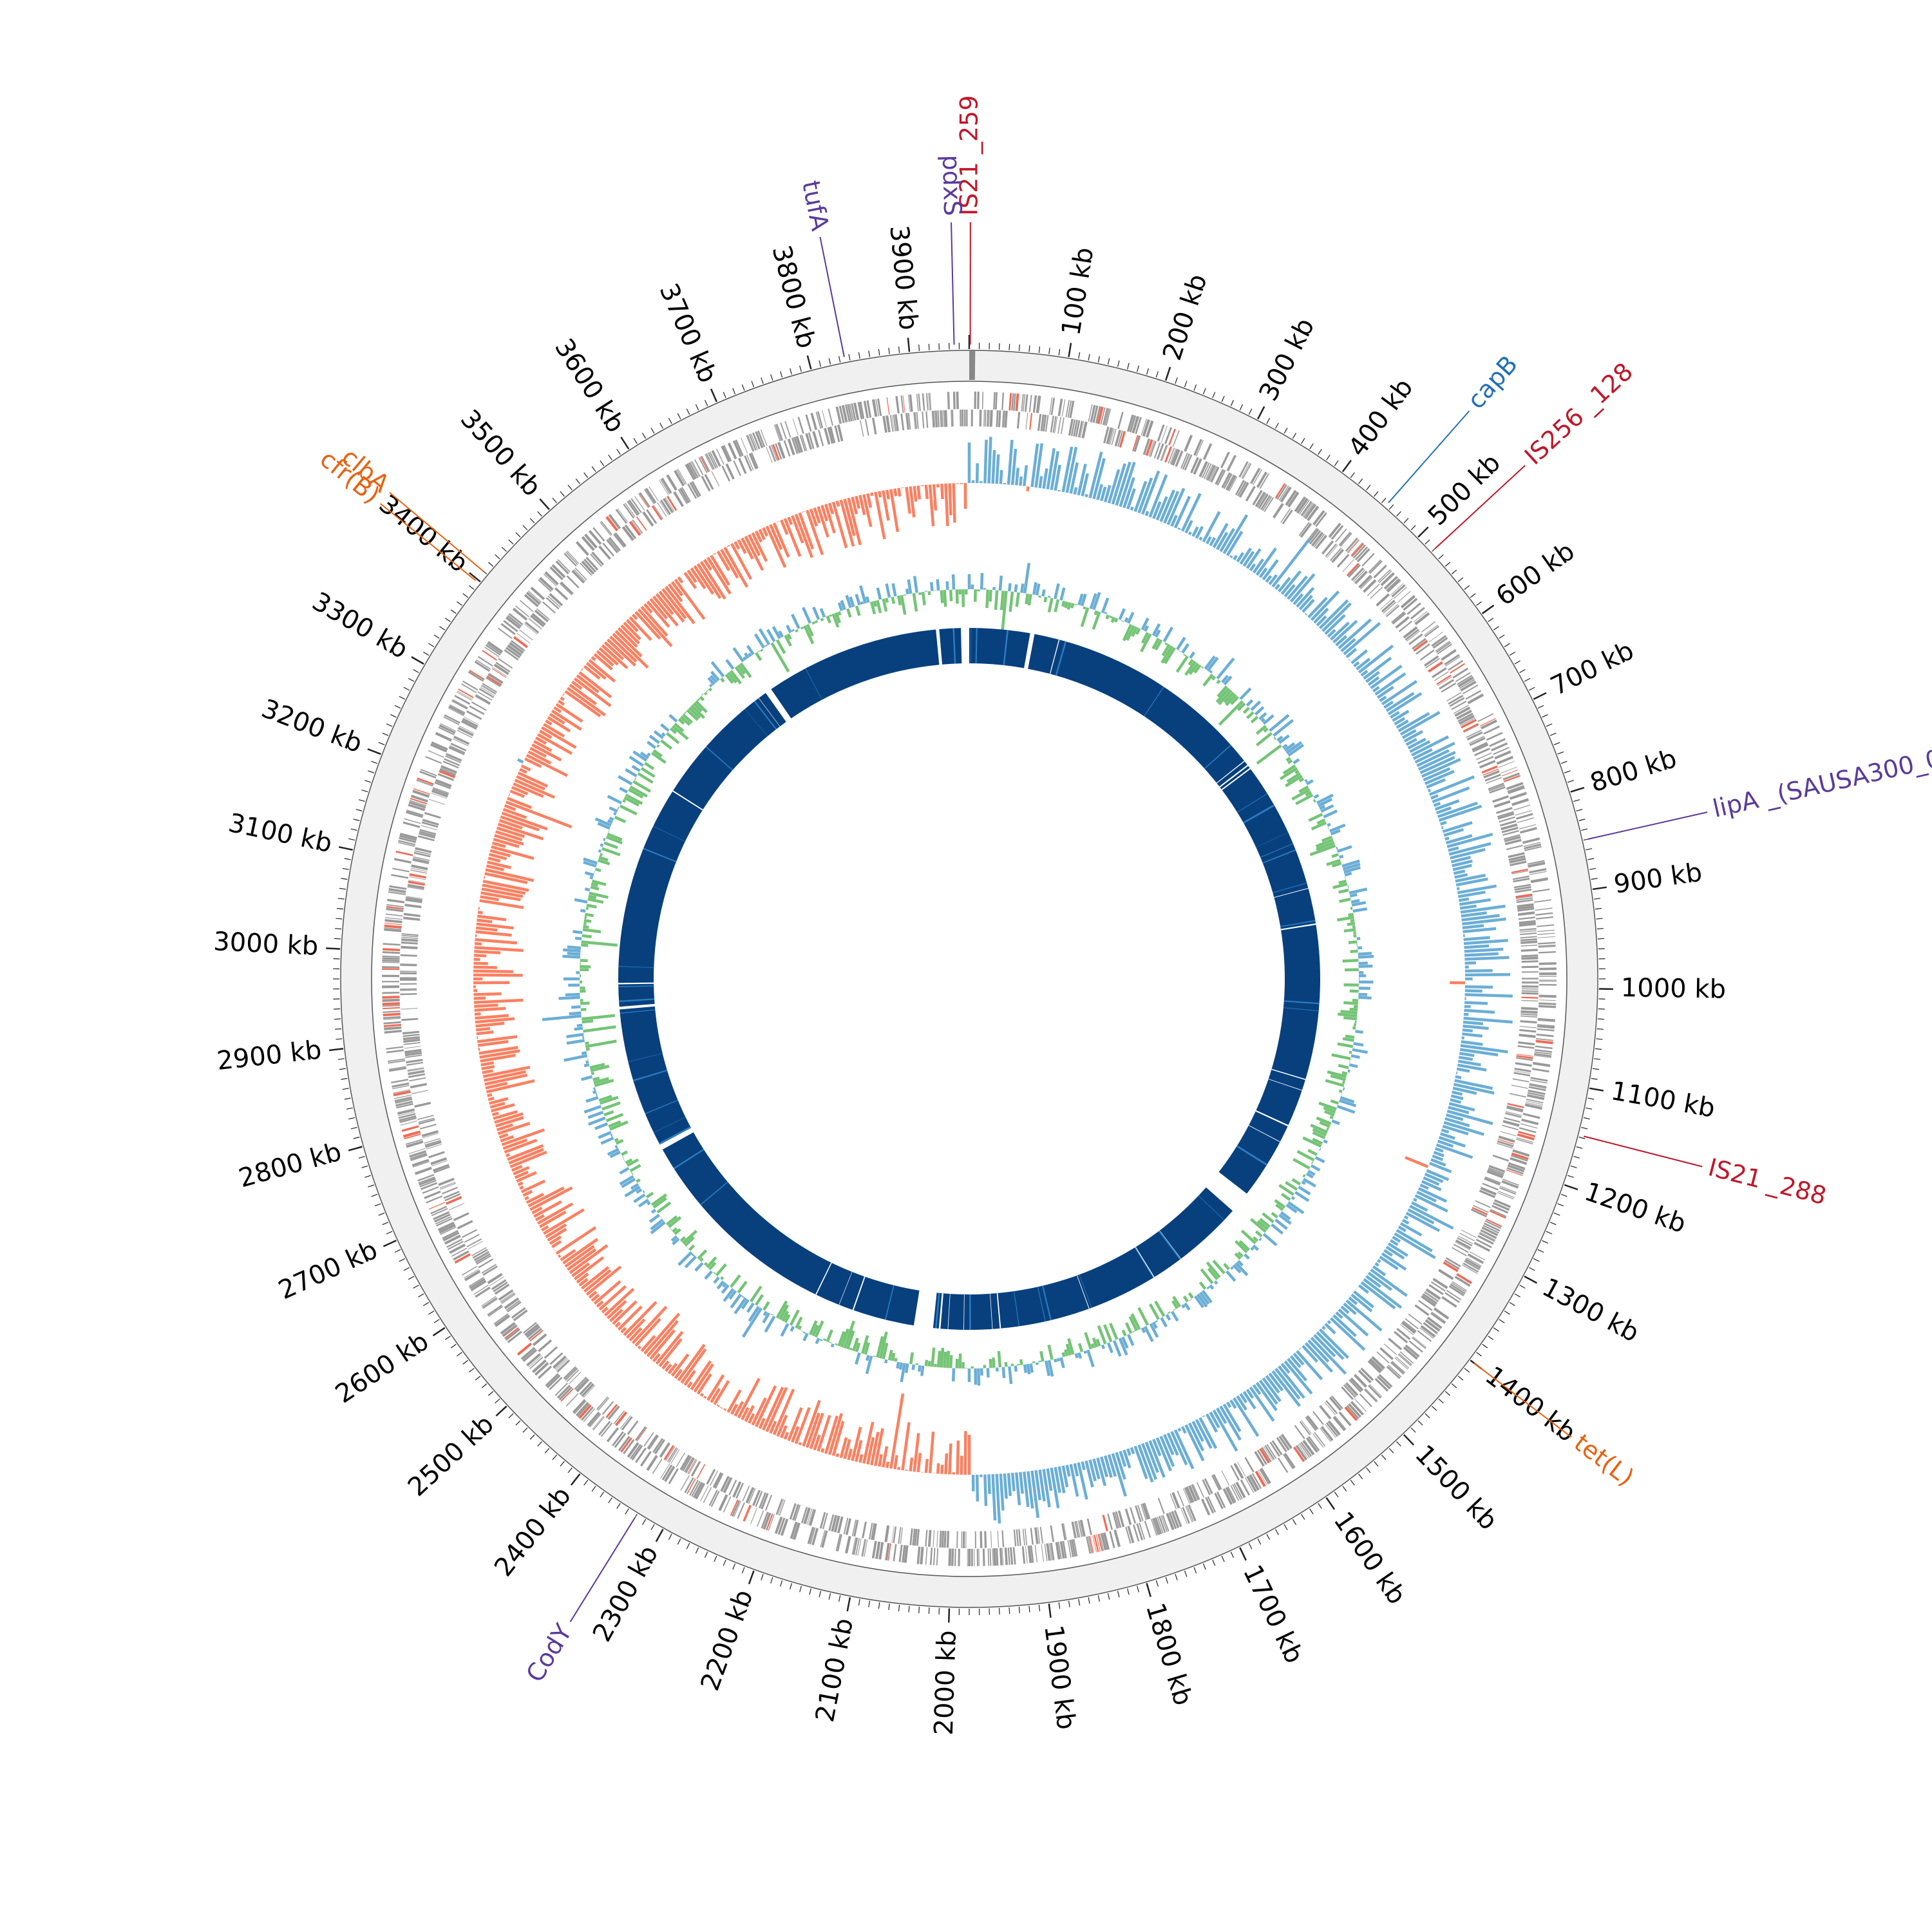 This screenshot has height=1932, width=1932. Describe the element at coordinates (1578, 789) in the screenshot. I see `major-tick` at that location.